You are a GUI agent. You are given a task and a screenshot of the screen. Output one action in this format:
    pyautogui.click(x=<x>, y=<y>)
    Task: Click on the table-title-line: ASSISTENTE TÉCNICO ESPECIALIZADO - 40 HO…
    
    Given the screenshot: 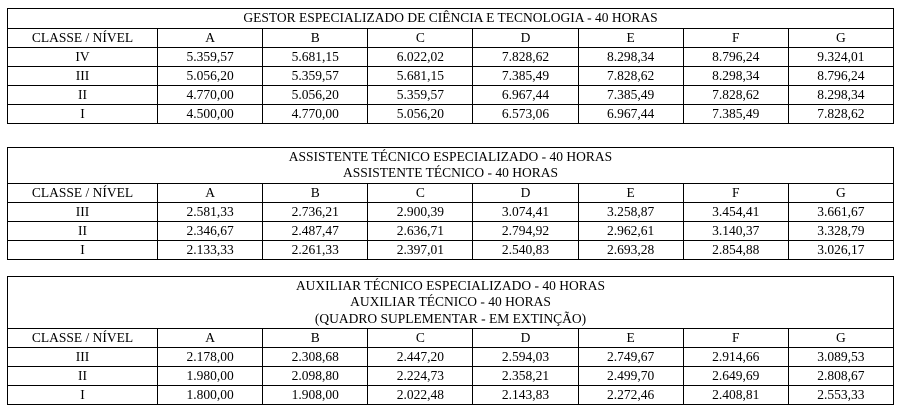 What is the action you would take?
    pyautogui.click(x=450, y=157)
    